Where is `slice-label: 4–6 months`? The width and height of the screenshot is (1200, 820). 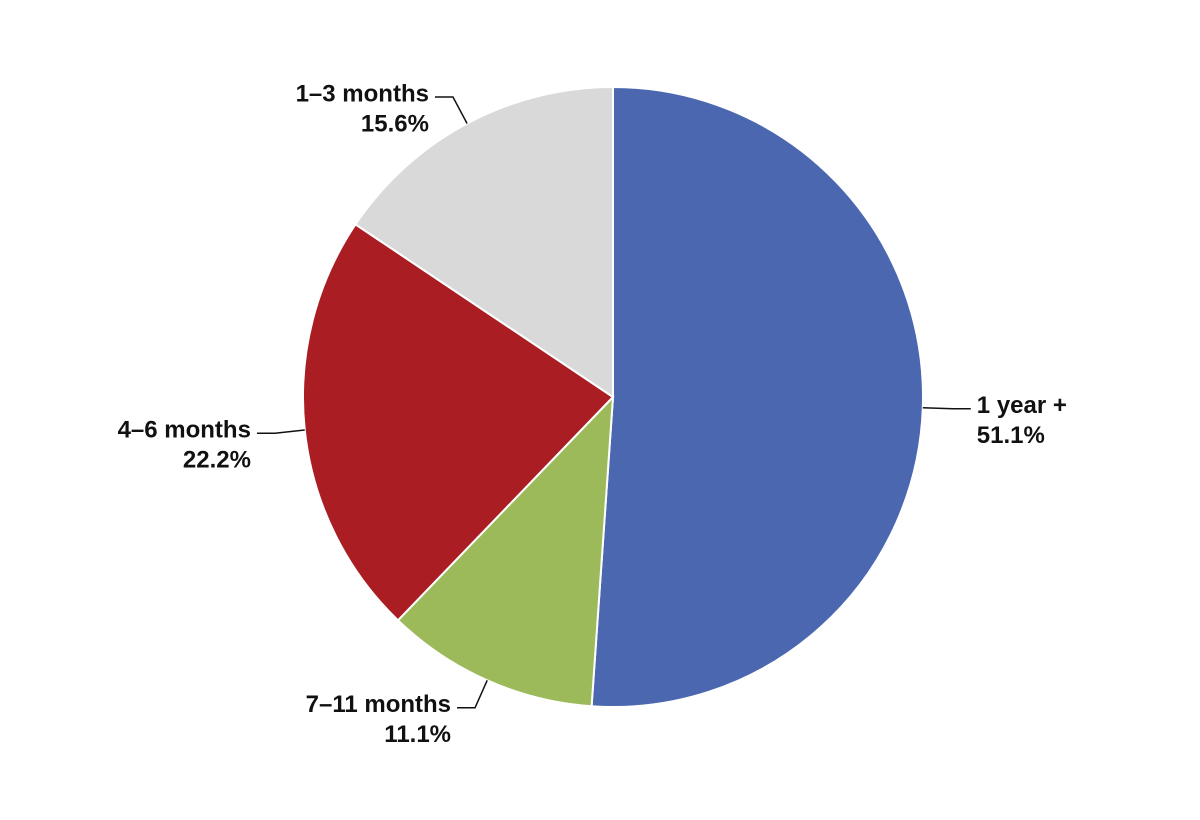
slice-label: 4–6 months is located at coordinates (184, 430).